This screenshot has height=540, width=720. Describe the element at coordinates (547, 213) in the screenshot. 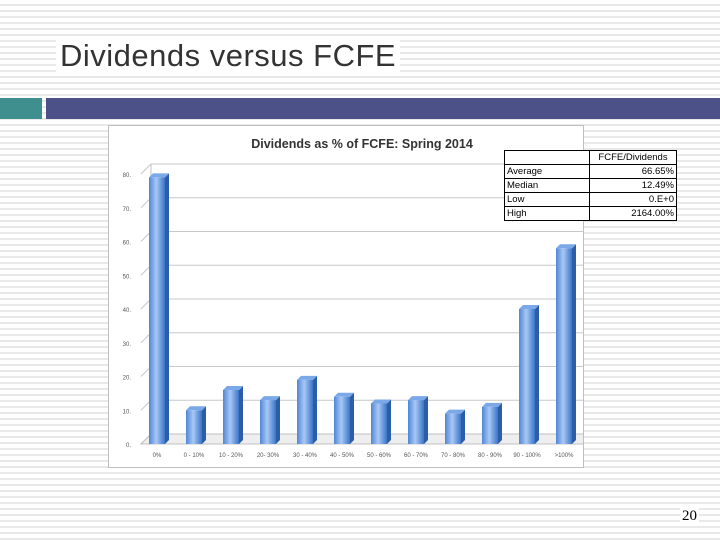

I see `row-label: High` at that location.